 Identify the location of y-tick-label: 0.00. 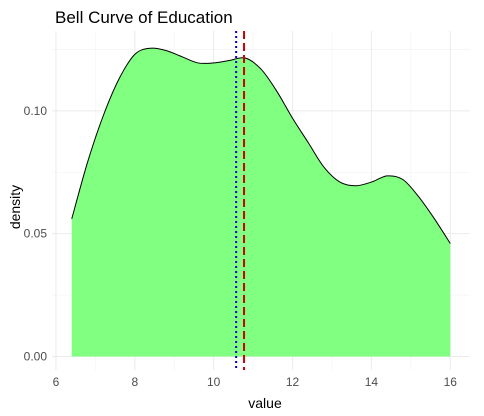
(36, 356).